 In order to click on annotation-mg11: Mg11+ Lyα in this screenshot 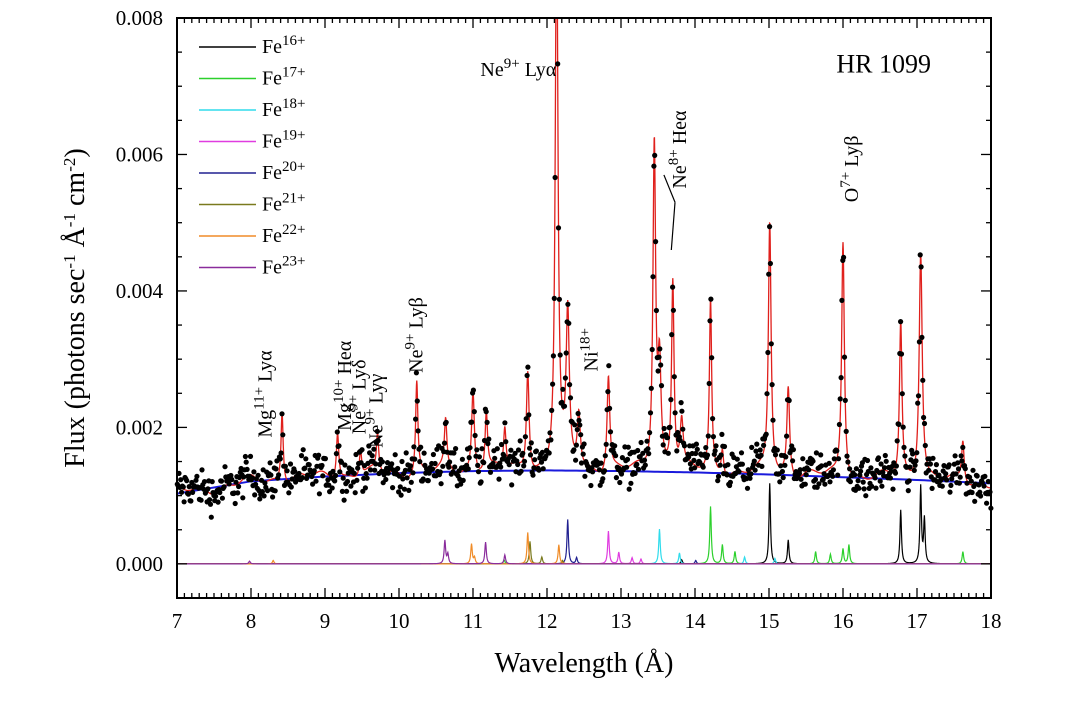, I will do `click(264, 394)`.